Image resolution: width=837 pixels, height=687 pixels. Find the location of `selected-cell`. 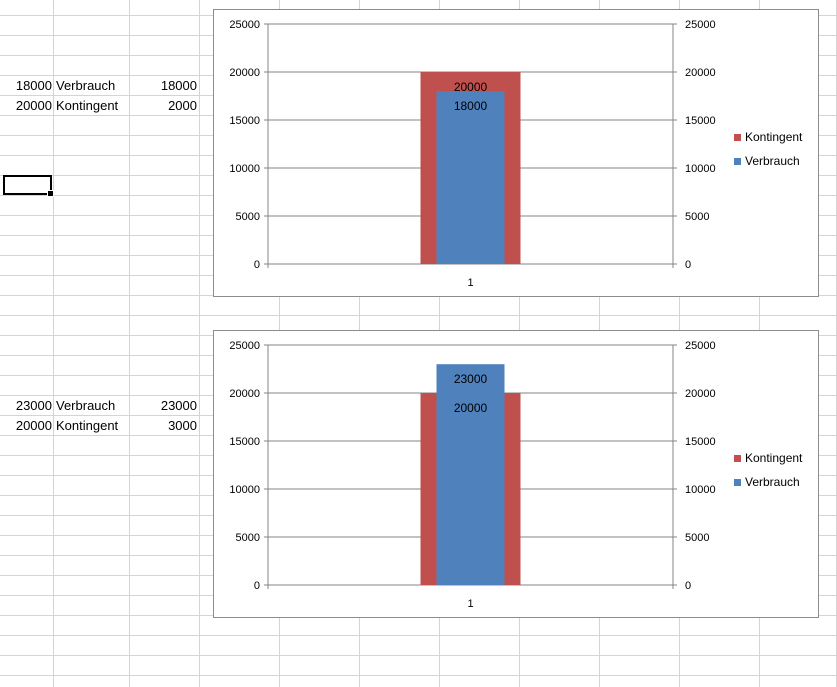

selected-cell is located at coordinates (28, 186).